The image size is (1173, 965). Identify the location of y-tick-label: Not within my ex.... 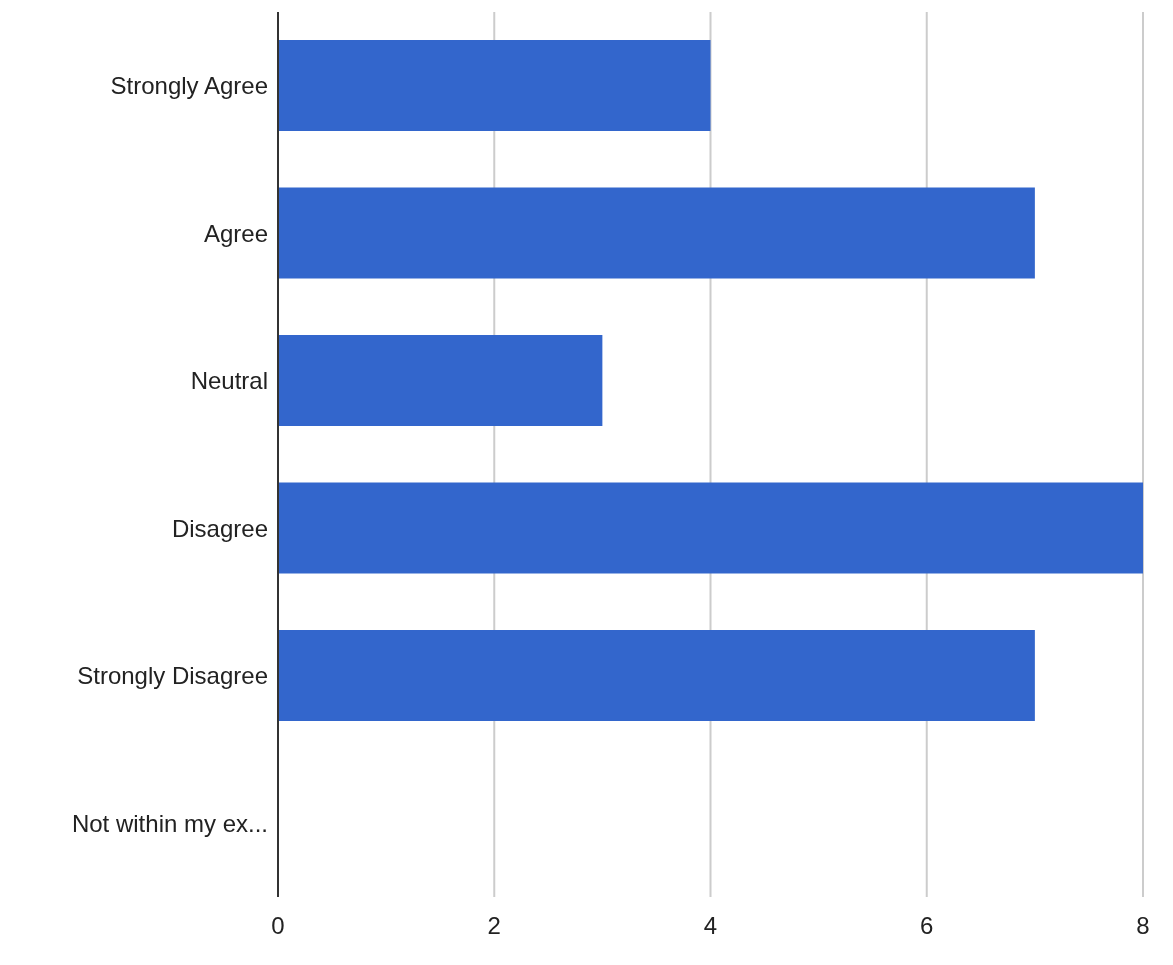
(169, 823).